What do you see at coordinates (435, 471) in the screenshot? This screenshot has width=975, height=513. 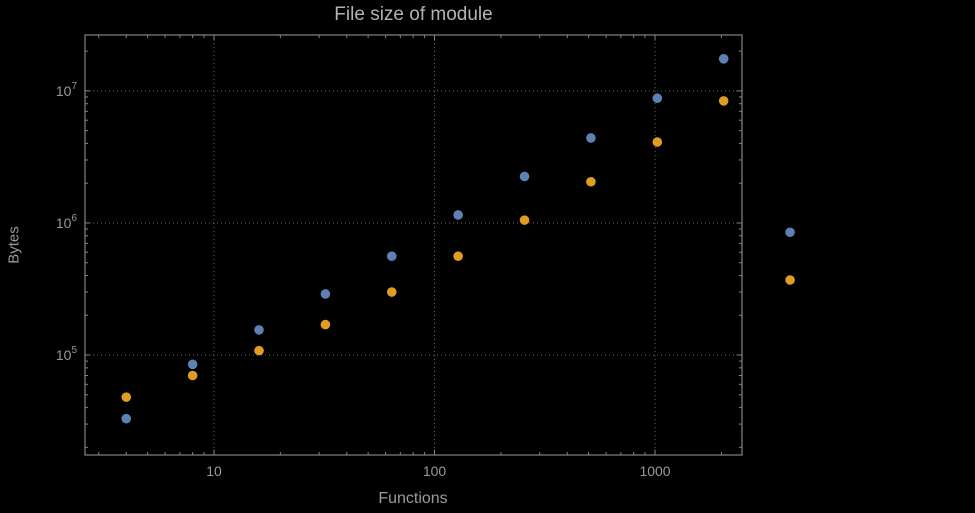 I see `x-tick-label: 100` at bounding box center [435, 471].